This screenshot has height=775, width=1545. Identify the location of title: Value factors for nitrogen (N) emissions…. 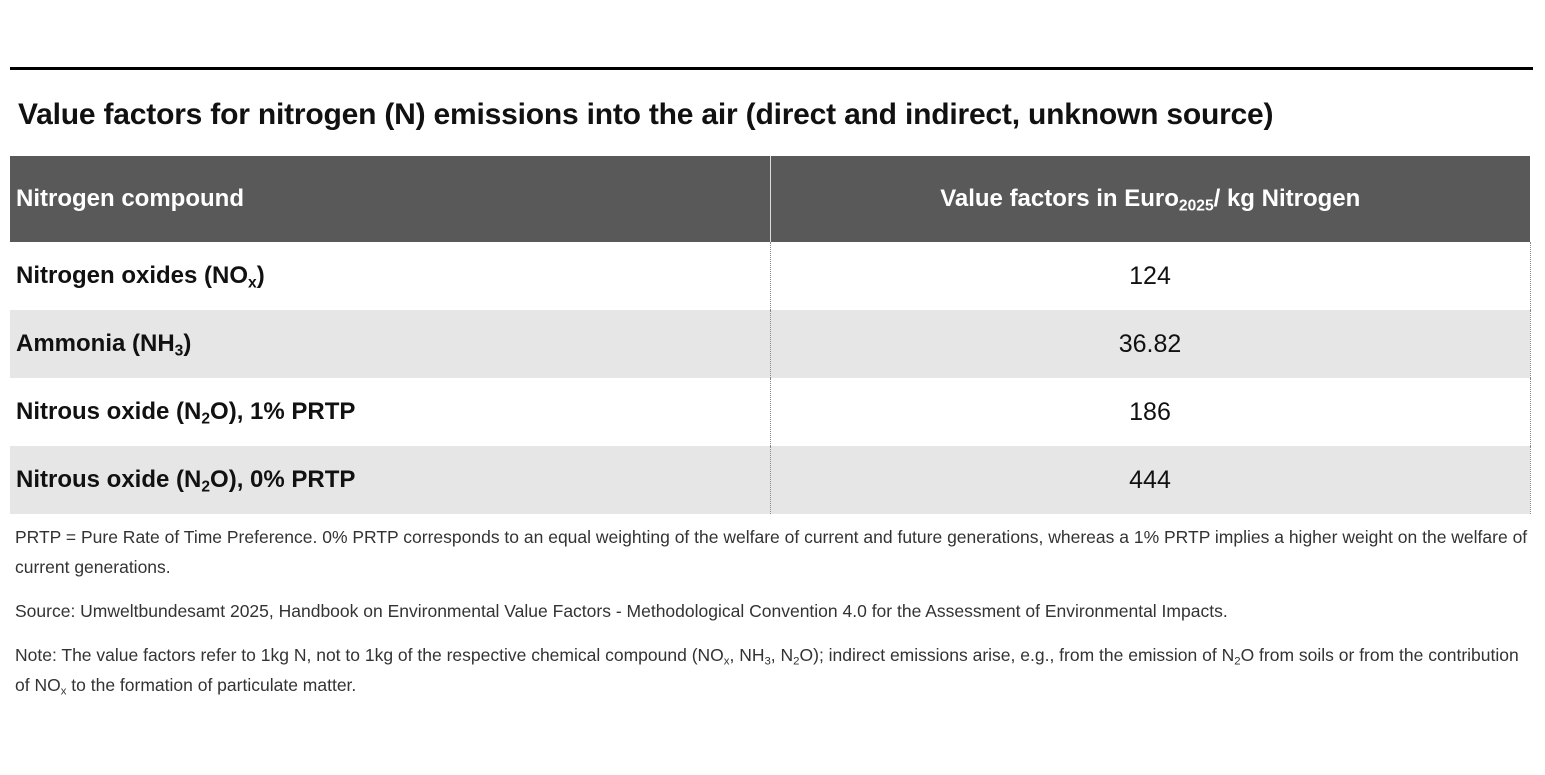
(646, 114).